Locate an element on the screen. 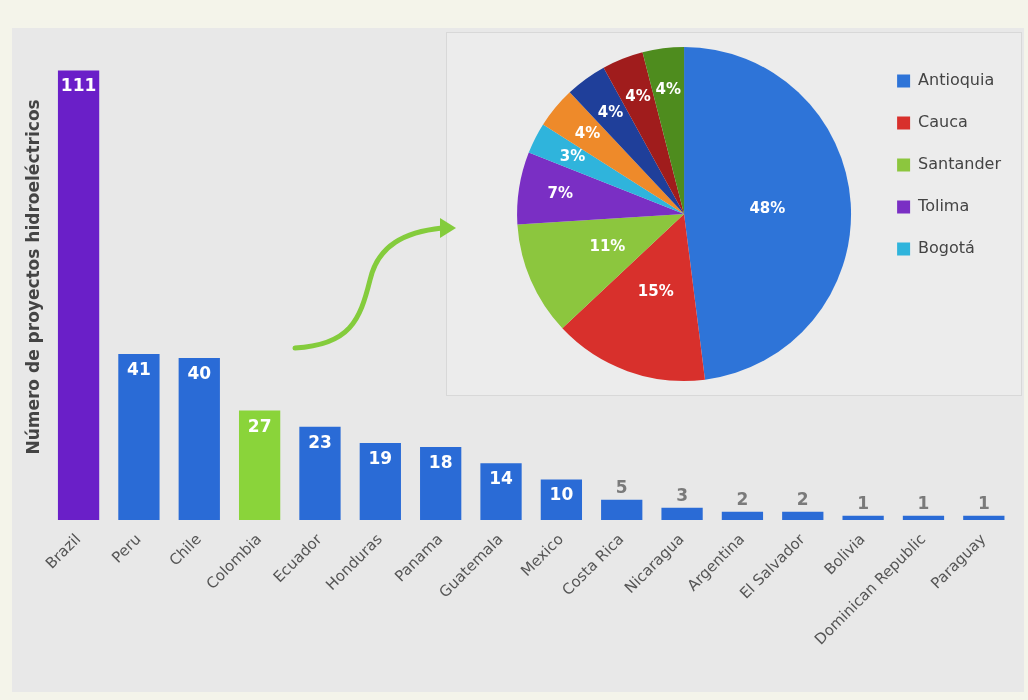 The height and width of the screenshot is (700, 1028). data-label: 3 is located at coordinates (682, 494).